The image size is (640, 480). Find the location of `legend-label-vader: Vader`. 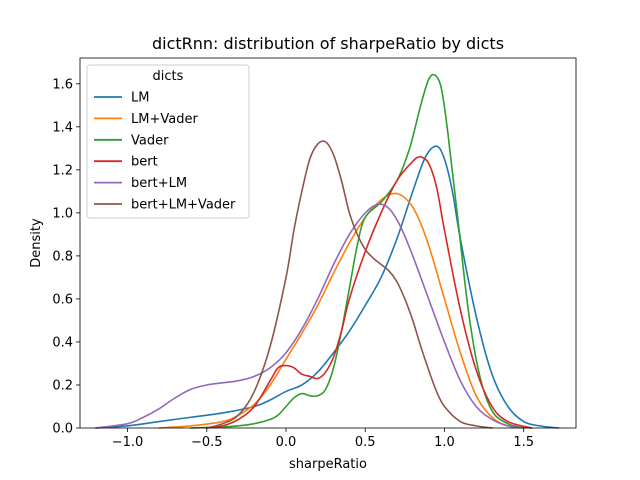

legend-label-vader: Vader is located at coordinates (150, 140).